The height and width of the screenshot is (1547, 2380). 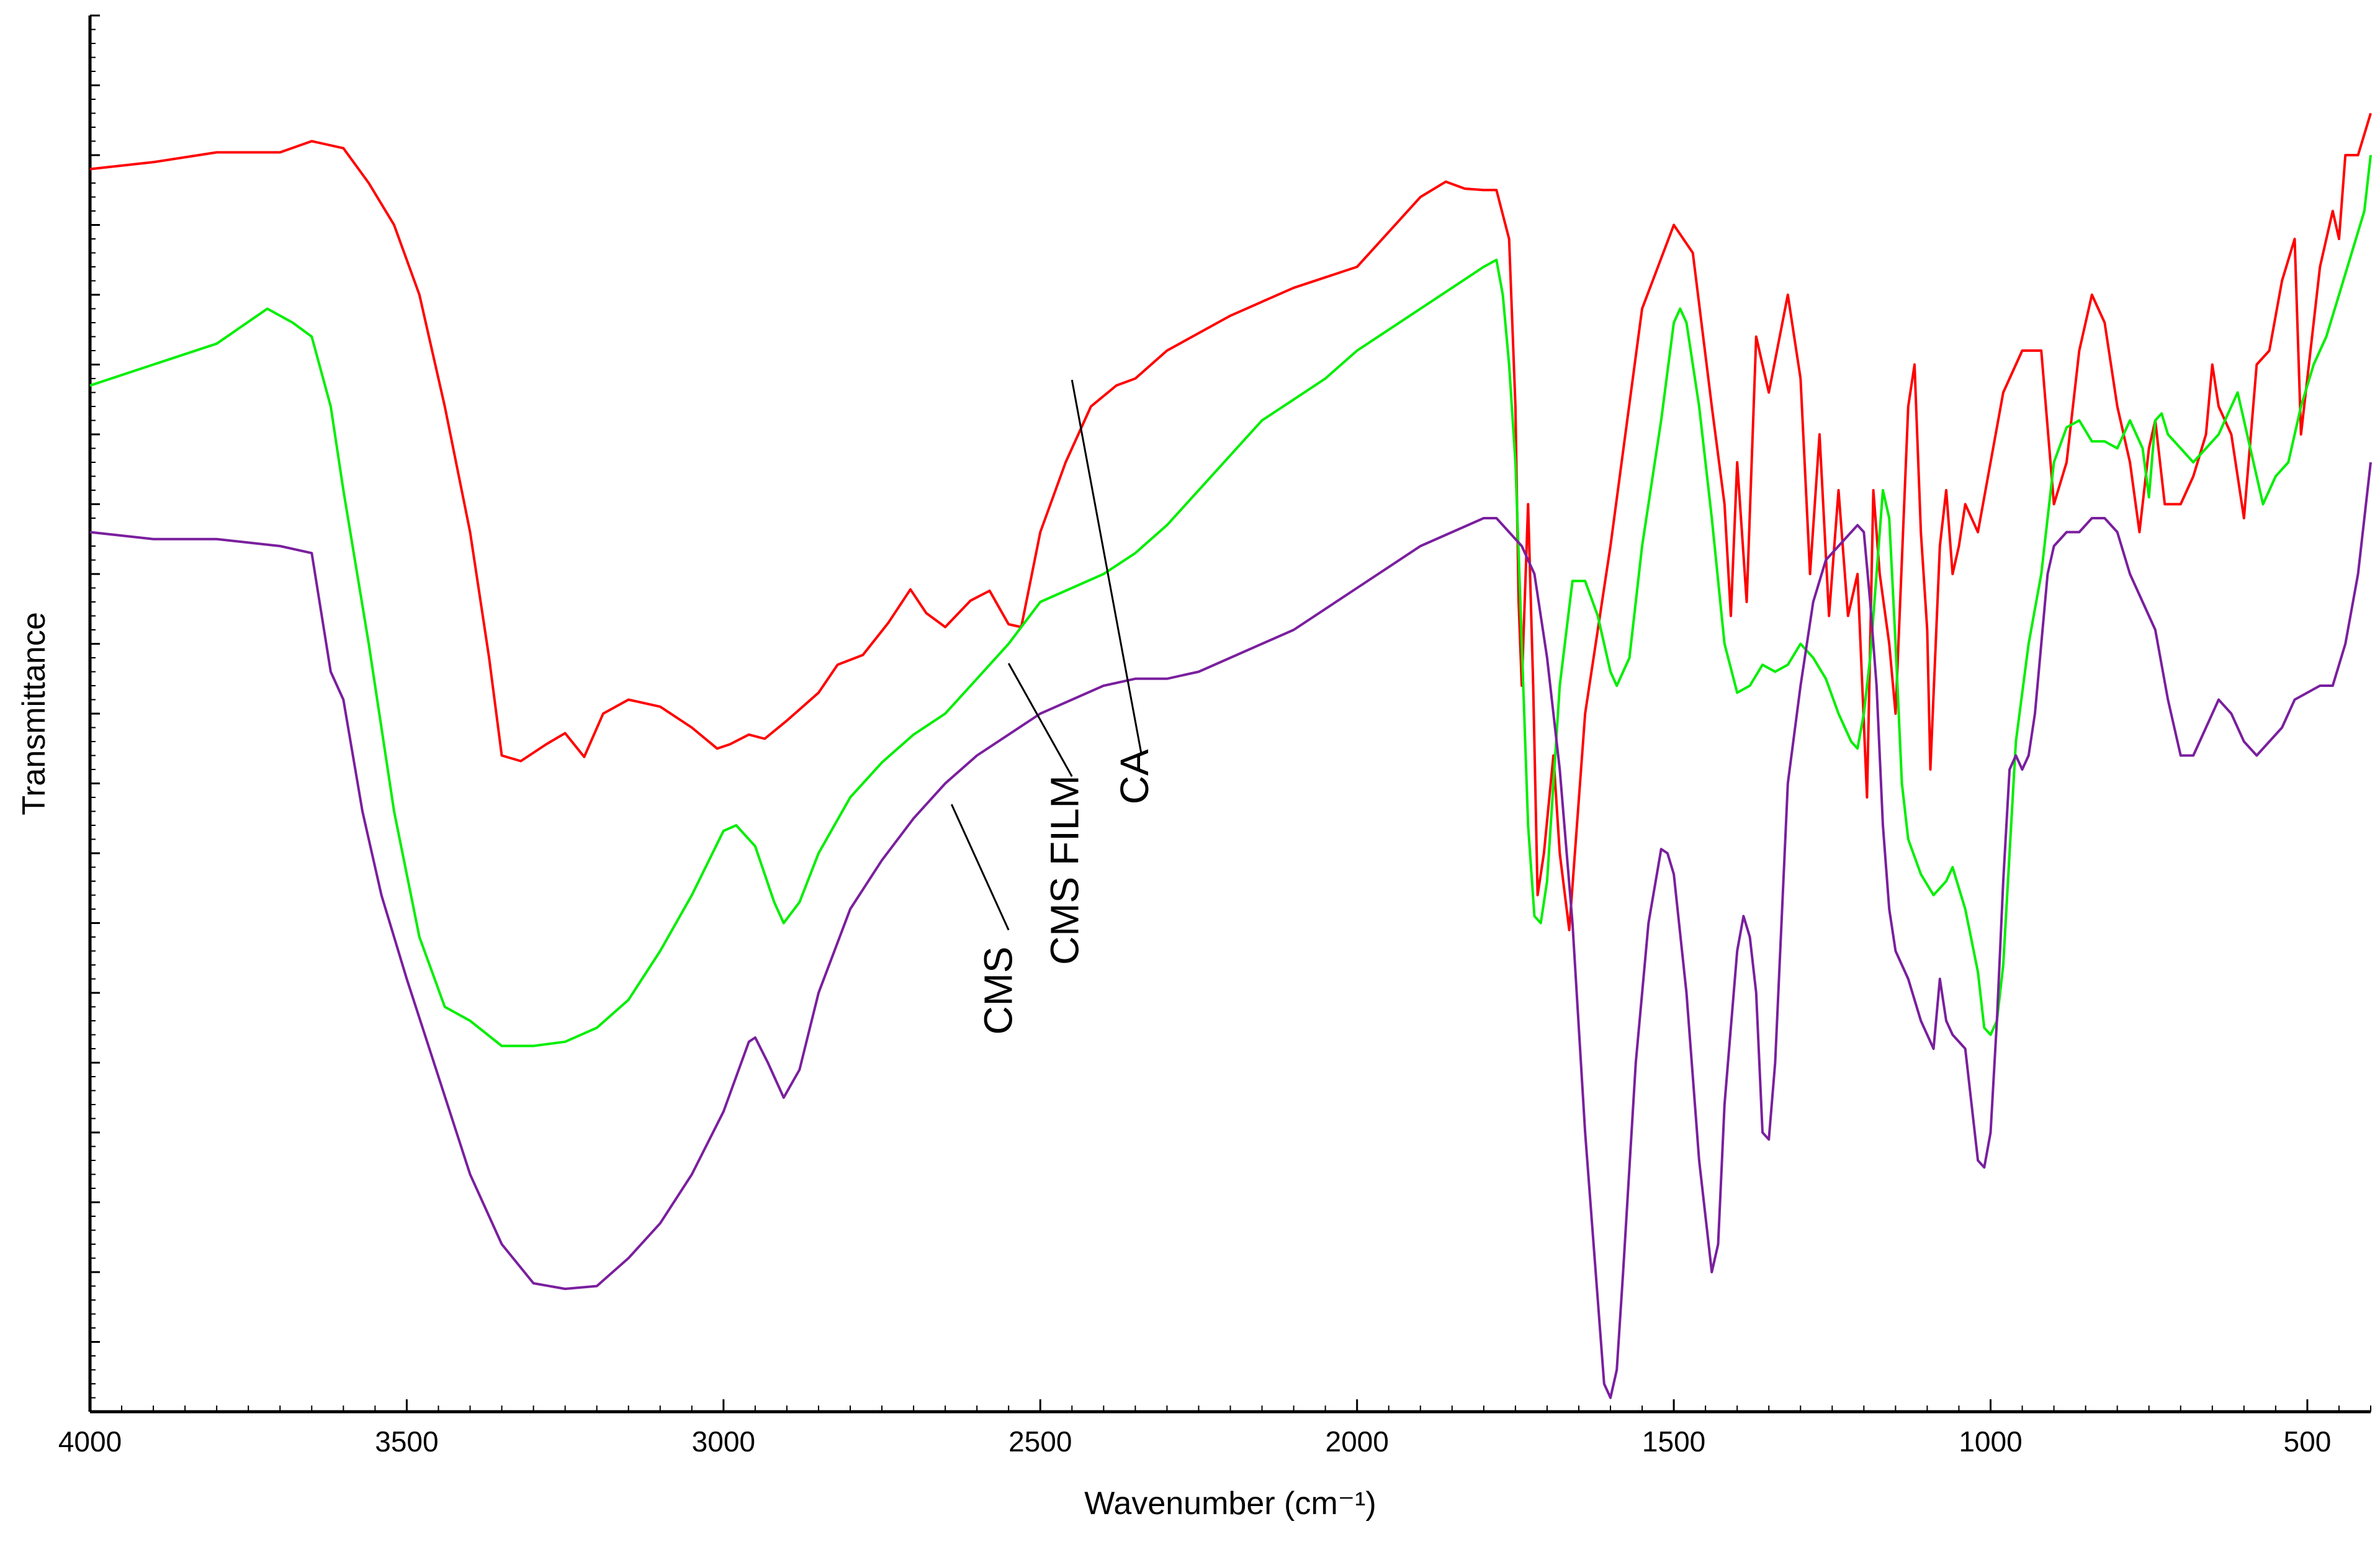 I want to click on annotation-label: CMS FILM, so click(x=1065, y=870).